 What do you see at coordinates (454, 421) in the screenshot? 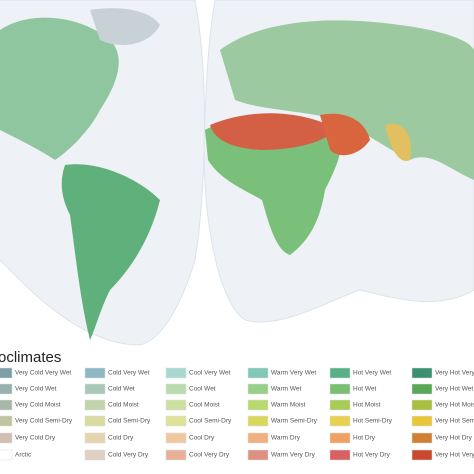
I see `legend-label: Very Hot Semi-Dry` at bounding box center [454, 421].